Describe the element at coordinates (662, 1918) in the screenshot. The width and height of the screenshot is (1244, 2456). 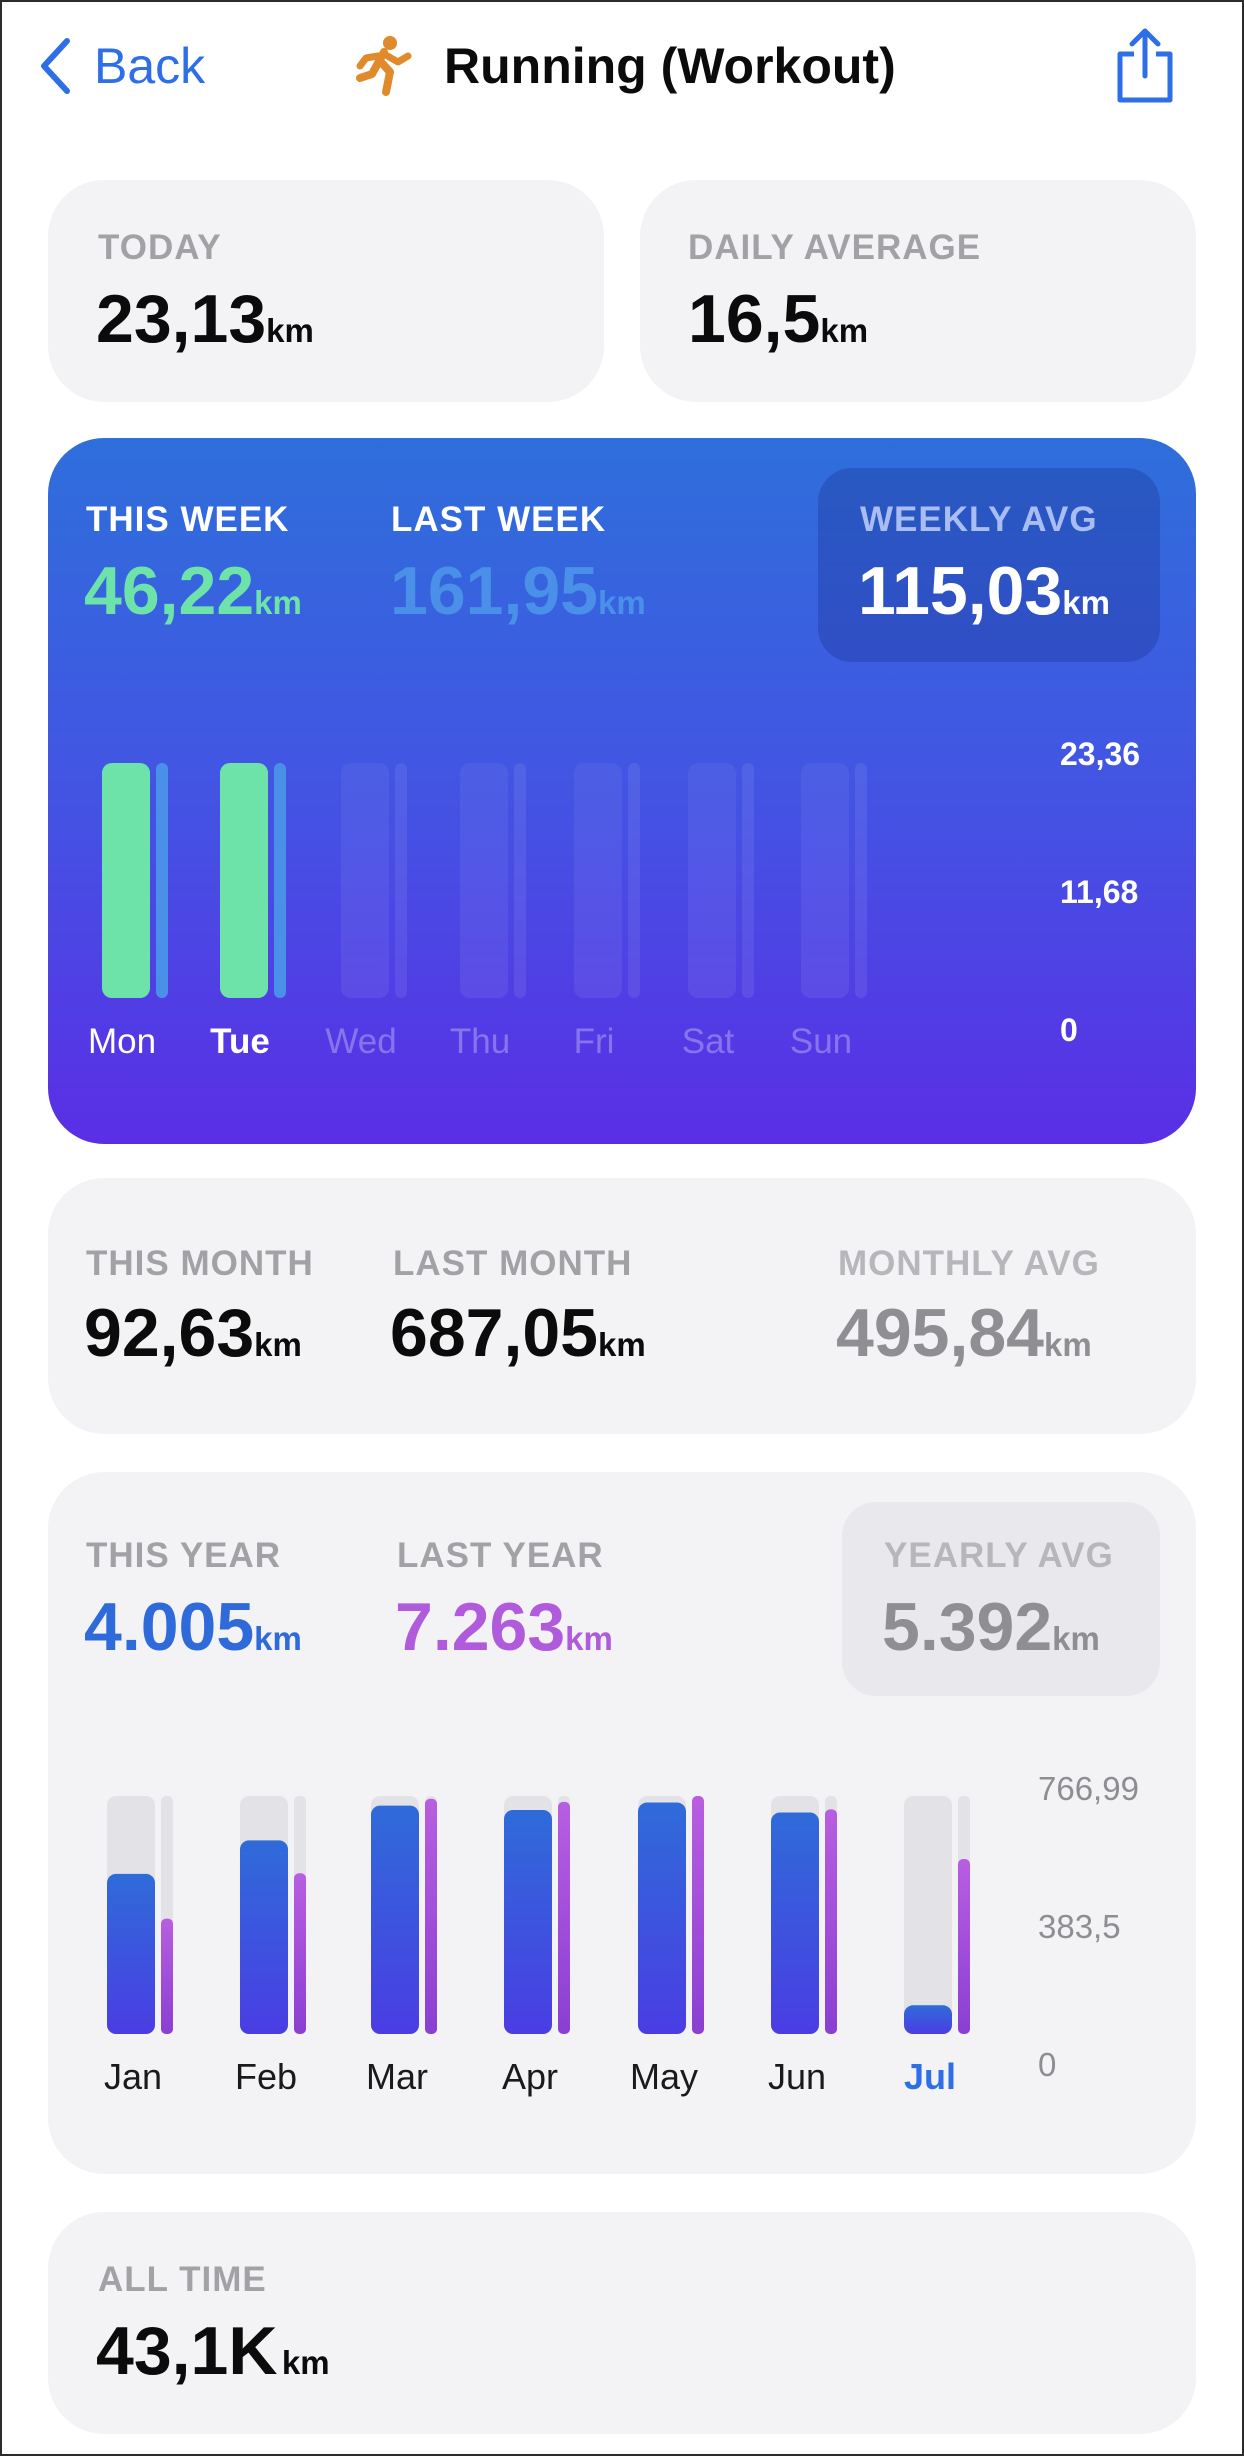
I see `this-year-bar-may` at that location.